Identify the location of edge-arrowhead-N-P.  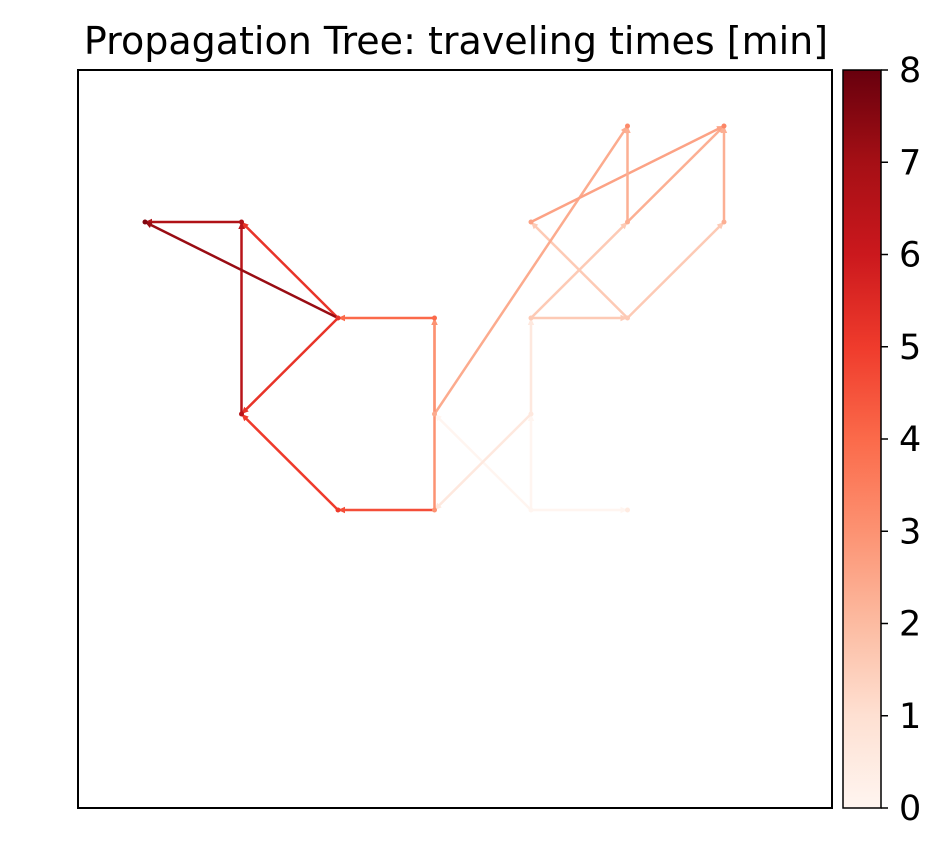
(245, 418).